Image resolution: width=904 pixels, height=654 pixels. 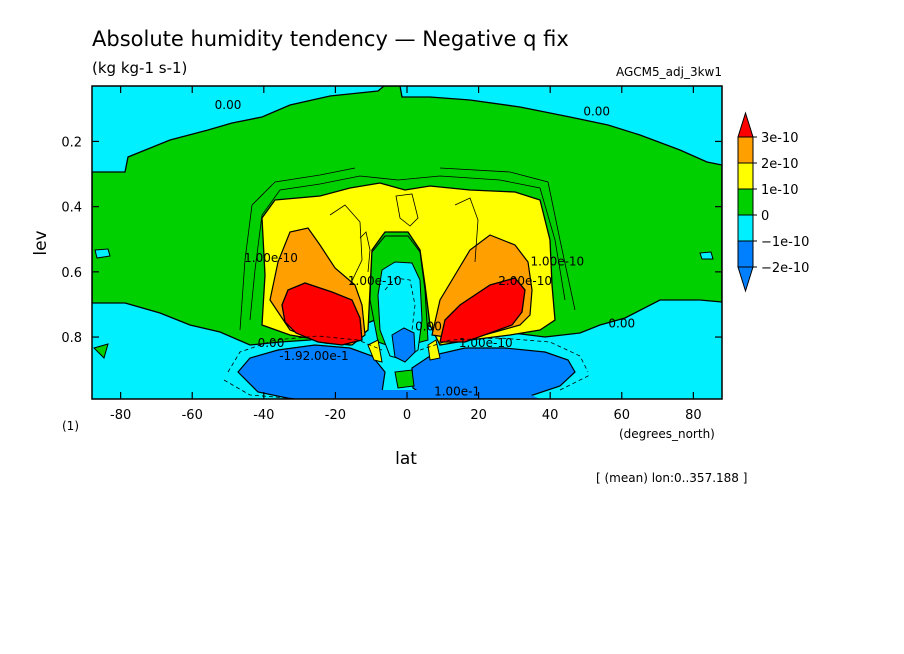 I want to click on x-axis-title: lat, so click(x=406, y=459).